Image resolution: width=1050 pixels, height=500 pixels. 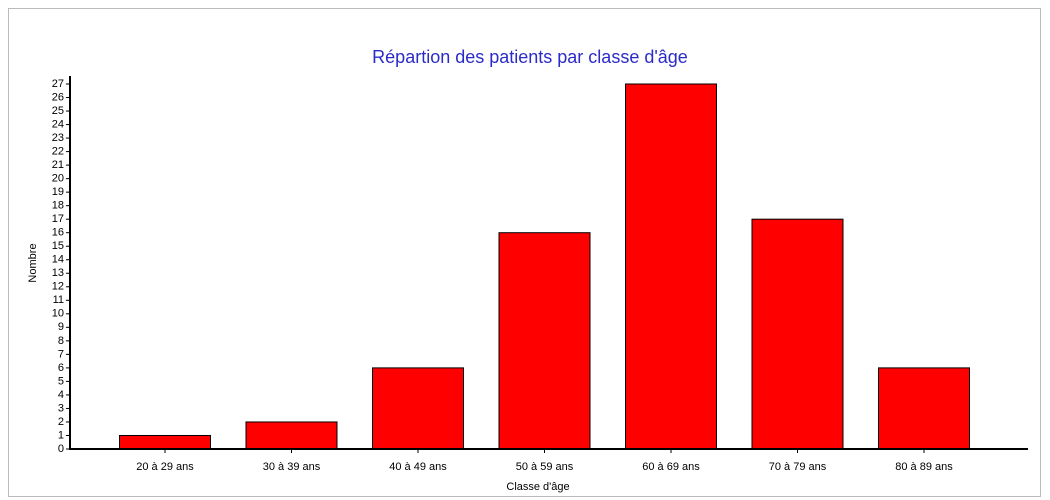 What do you see at coordinates (58, 219) in the screenshot?
I see `y-tick-label: 17` at bounding box center [58, 219].